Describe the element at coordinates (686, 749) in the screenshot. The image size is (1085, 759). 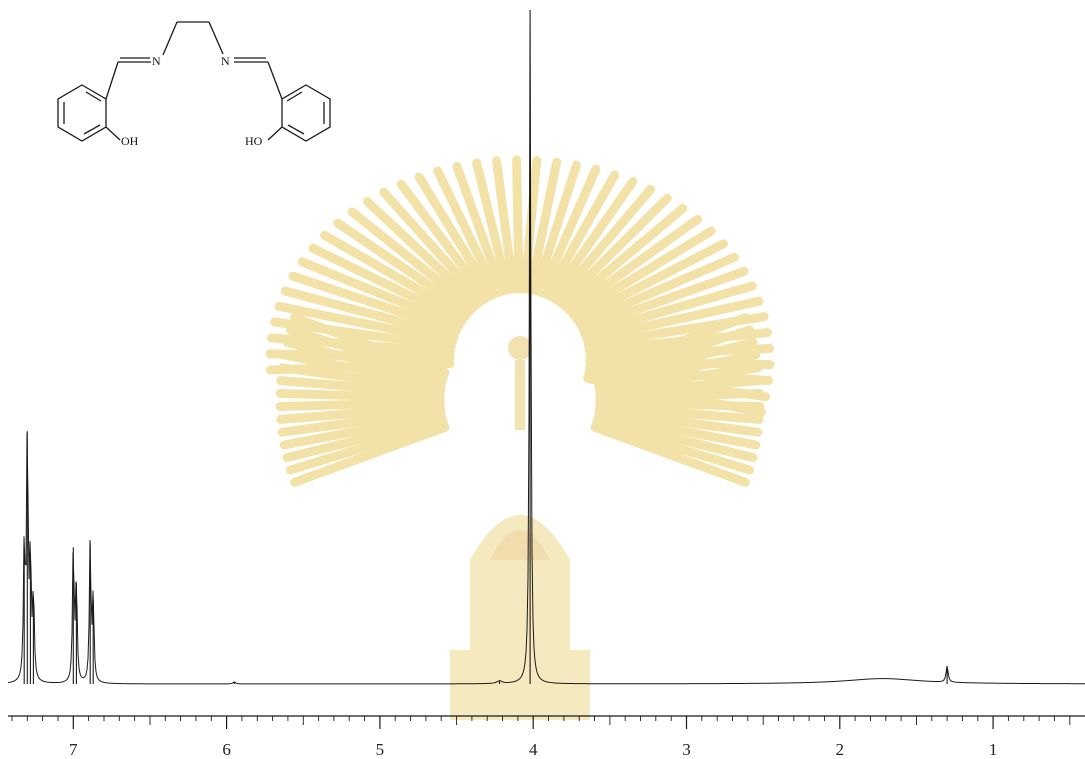
I see `x-axis-tick-label: 3` at that location.